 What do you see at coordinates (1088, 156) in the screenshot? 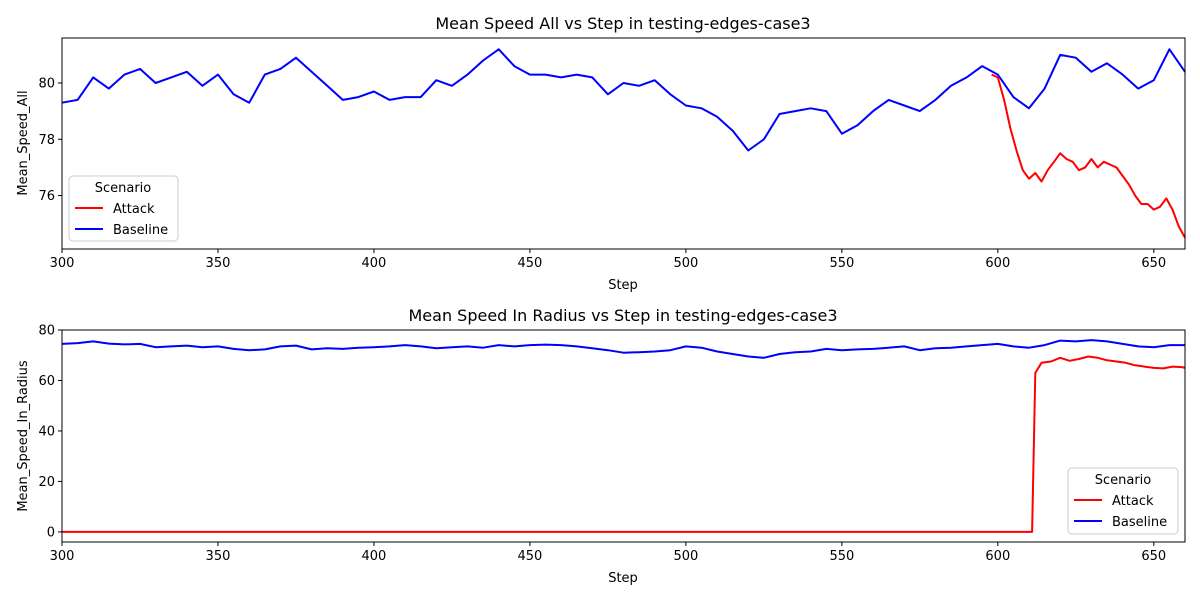
I see `series-line-attack` at bounding box center [1088, 156].